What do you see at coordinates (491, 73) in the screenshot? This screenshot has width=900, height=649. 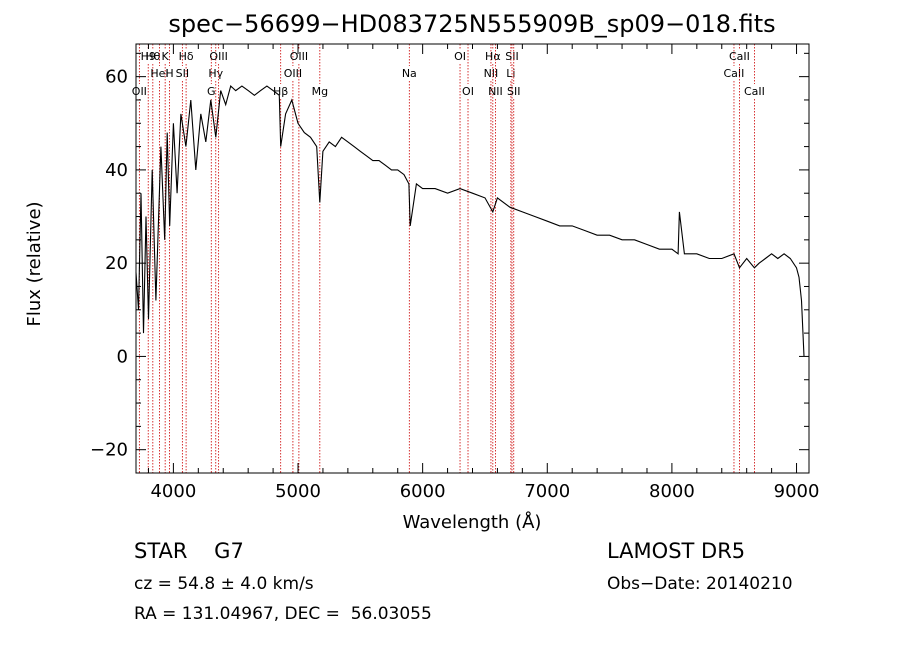 I see `marker-label-18: NII` at bounding box center [491, 73].